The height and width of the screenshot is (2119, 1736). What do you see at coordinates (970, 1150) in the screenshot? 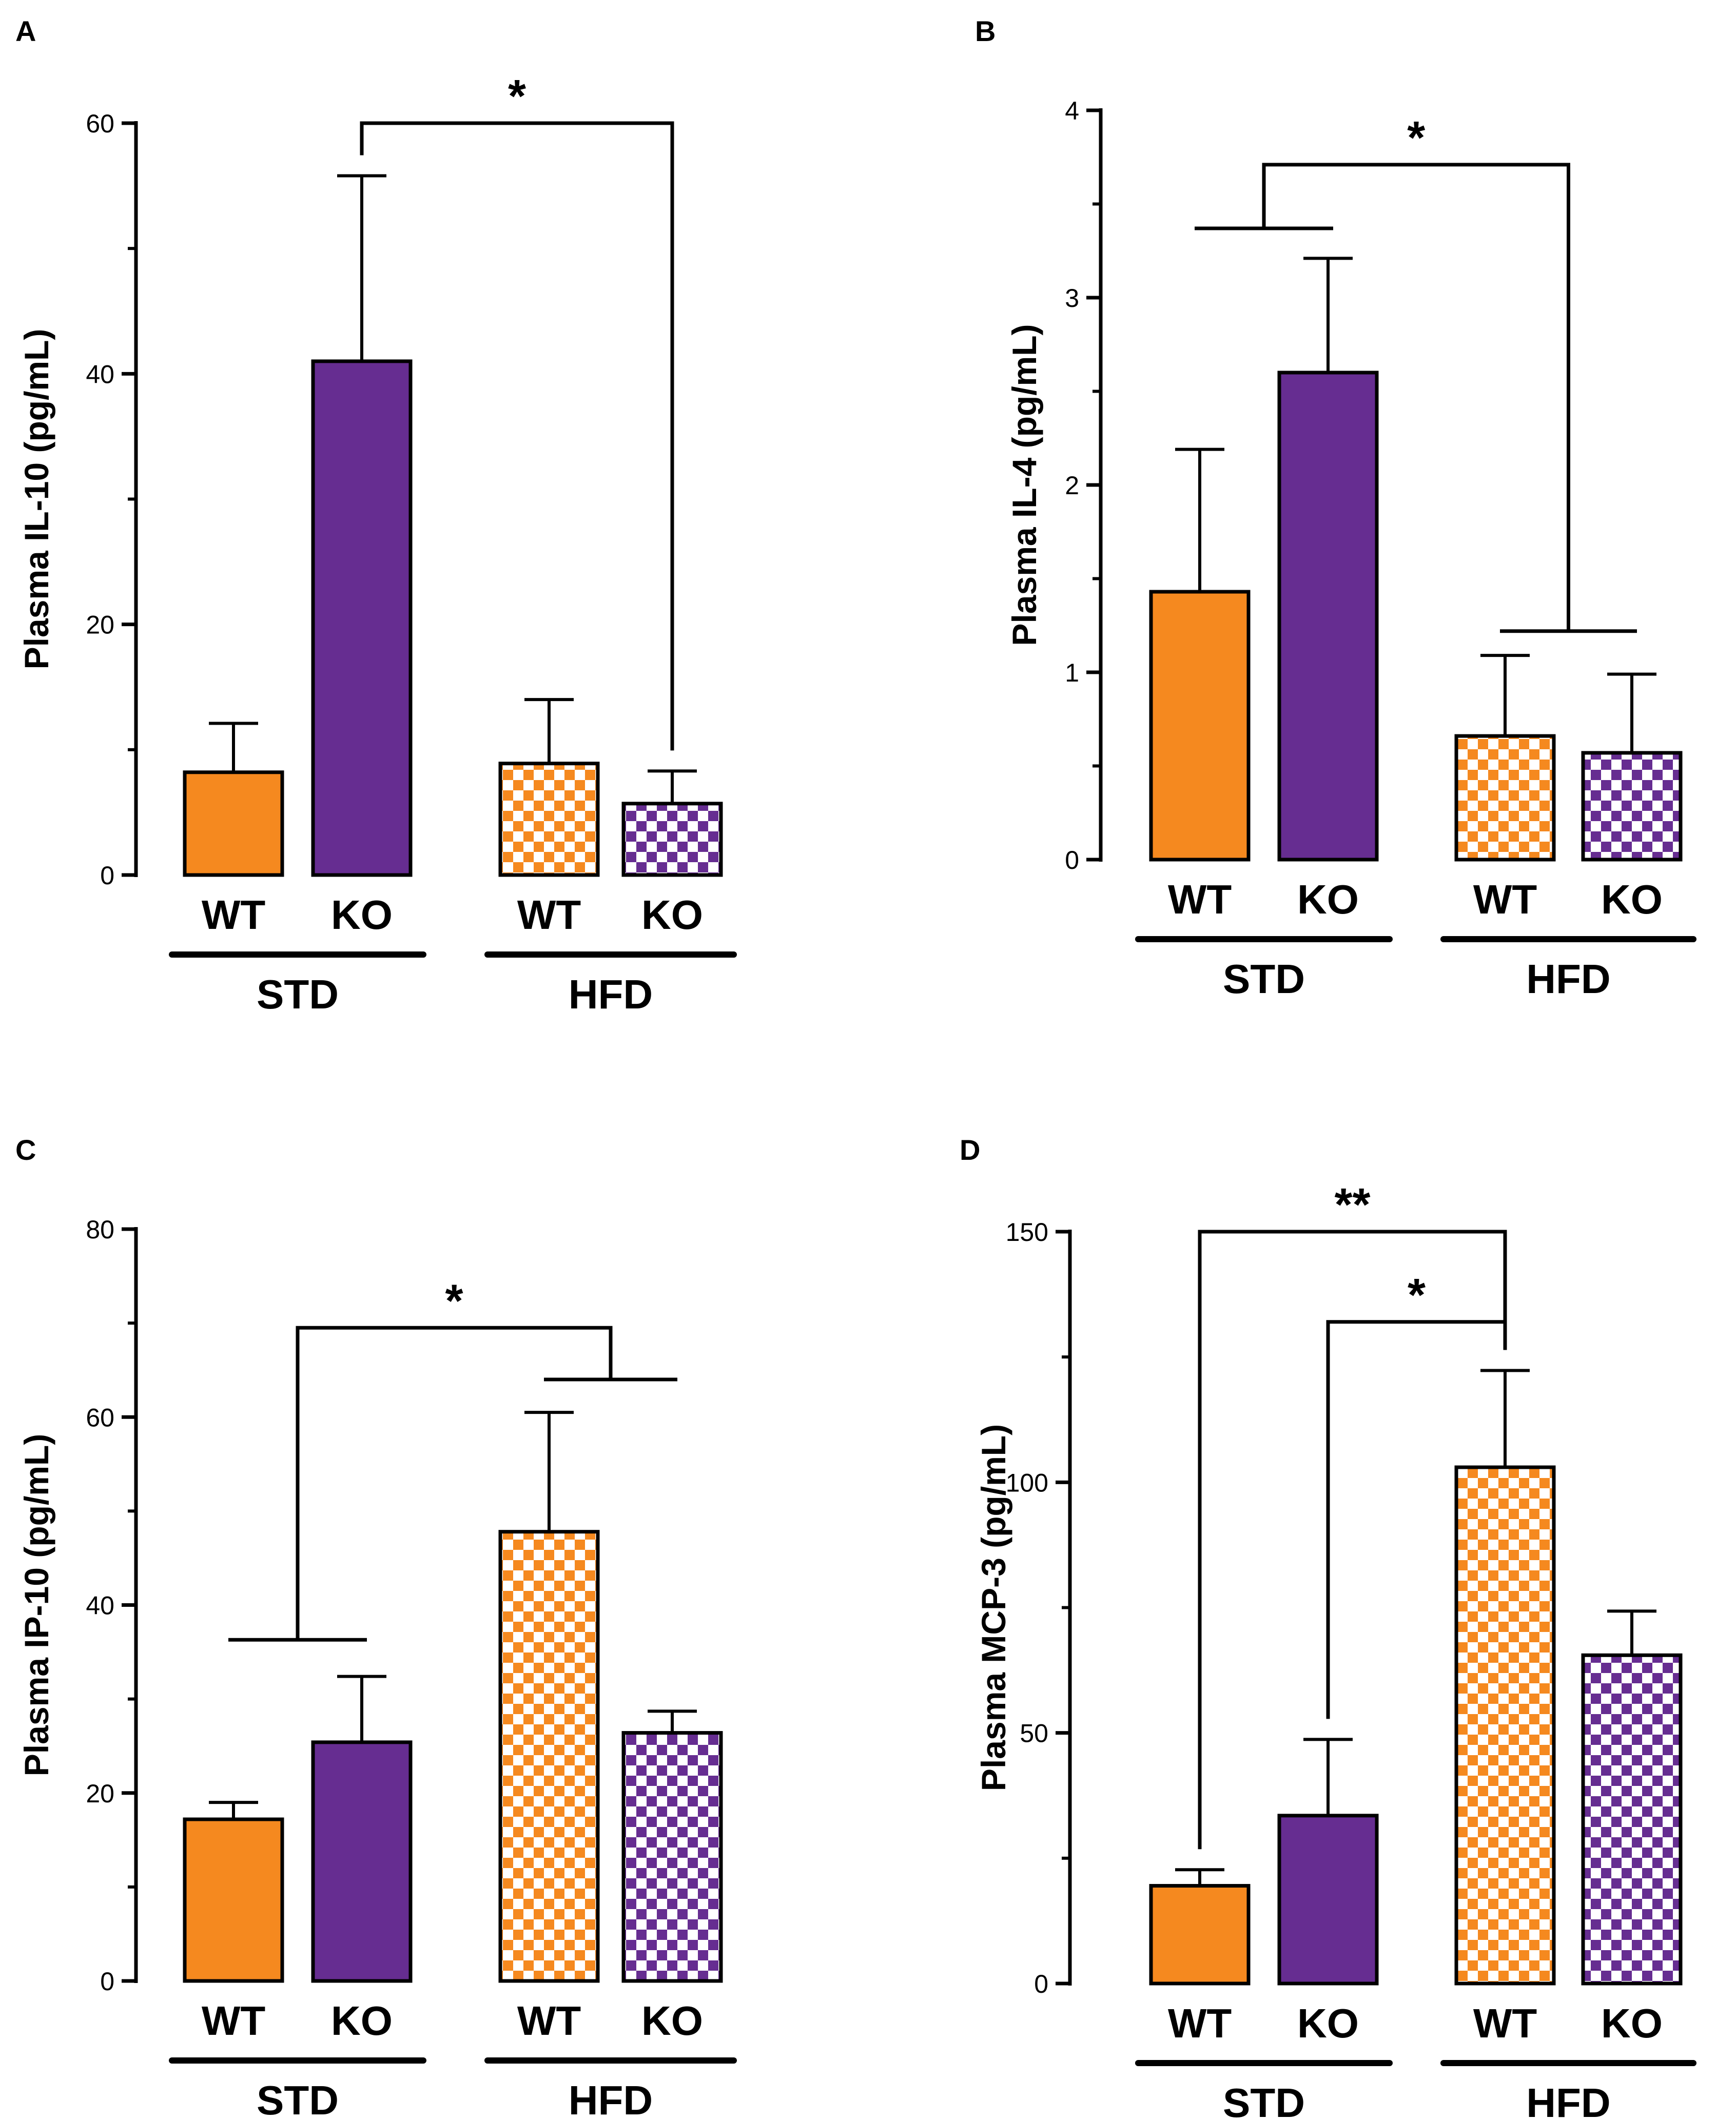
I see `panel-letter: D` at bounding box center [970, 1150].